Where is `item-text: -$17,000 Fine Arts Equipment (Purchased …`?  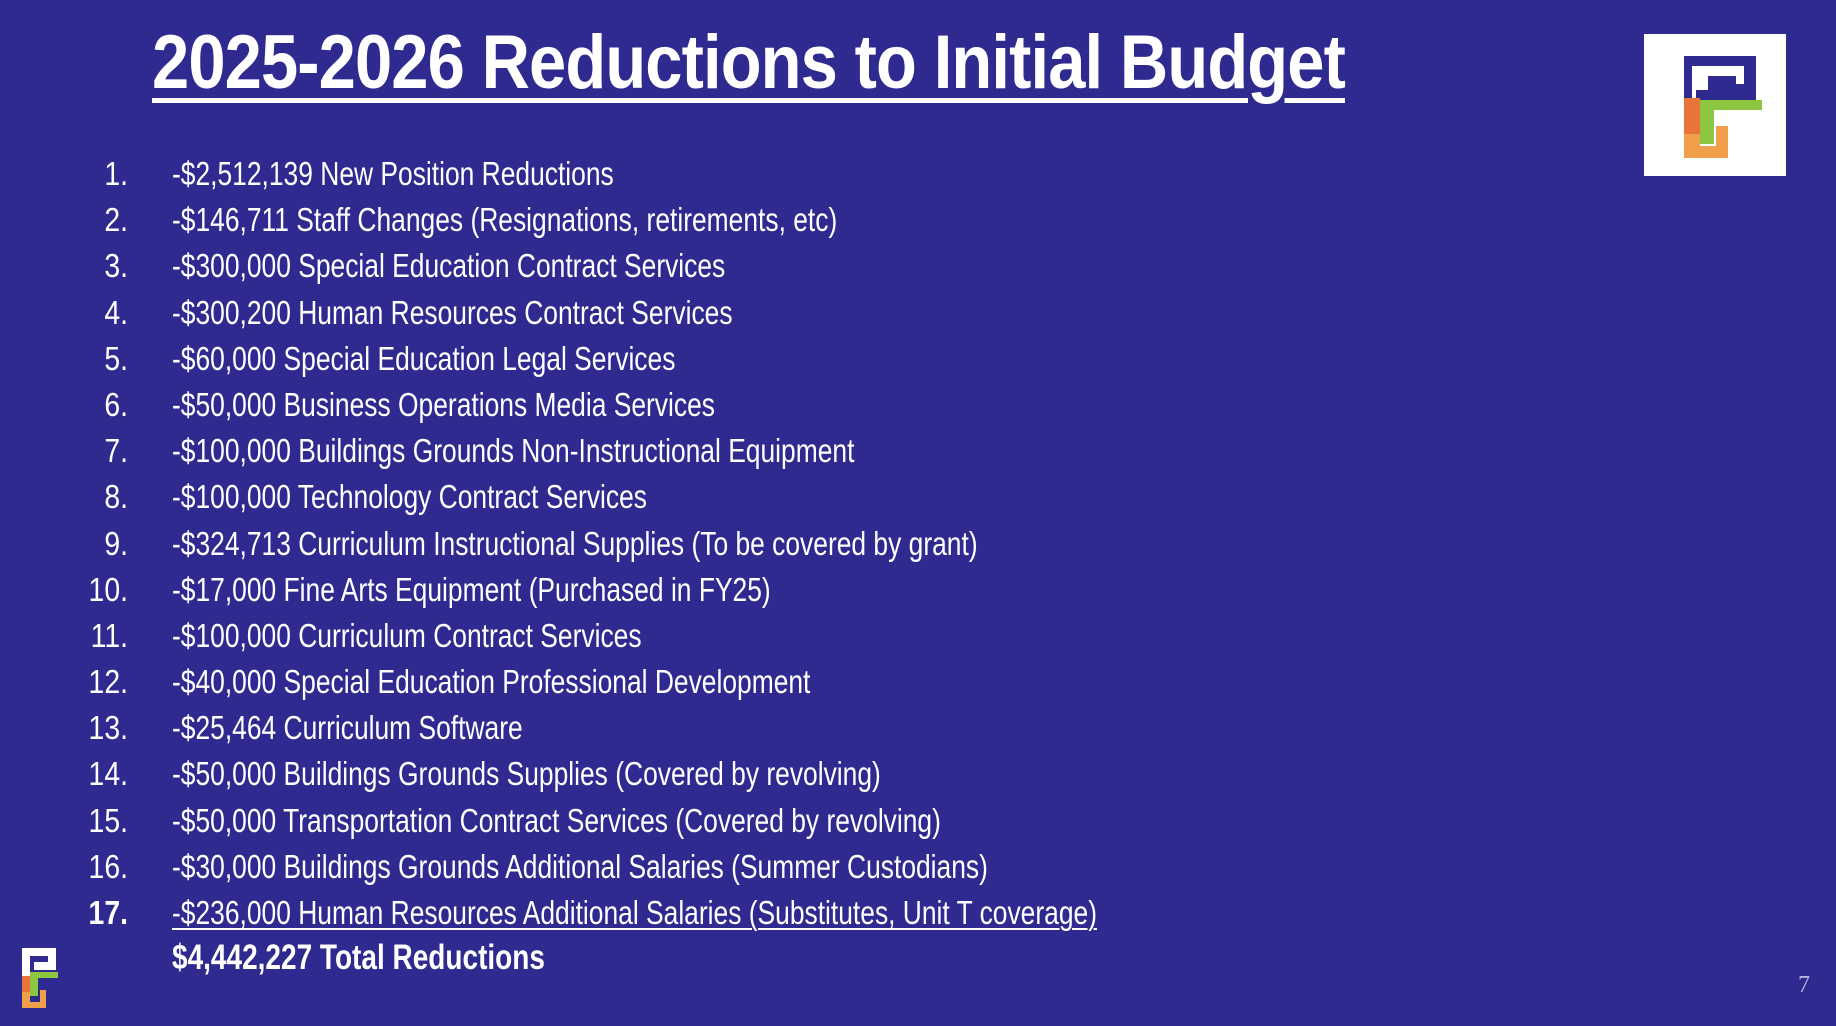 item-text: -$17,000 Fine Arts Equipment (Purchased … is located at coordinates (471, 589).